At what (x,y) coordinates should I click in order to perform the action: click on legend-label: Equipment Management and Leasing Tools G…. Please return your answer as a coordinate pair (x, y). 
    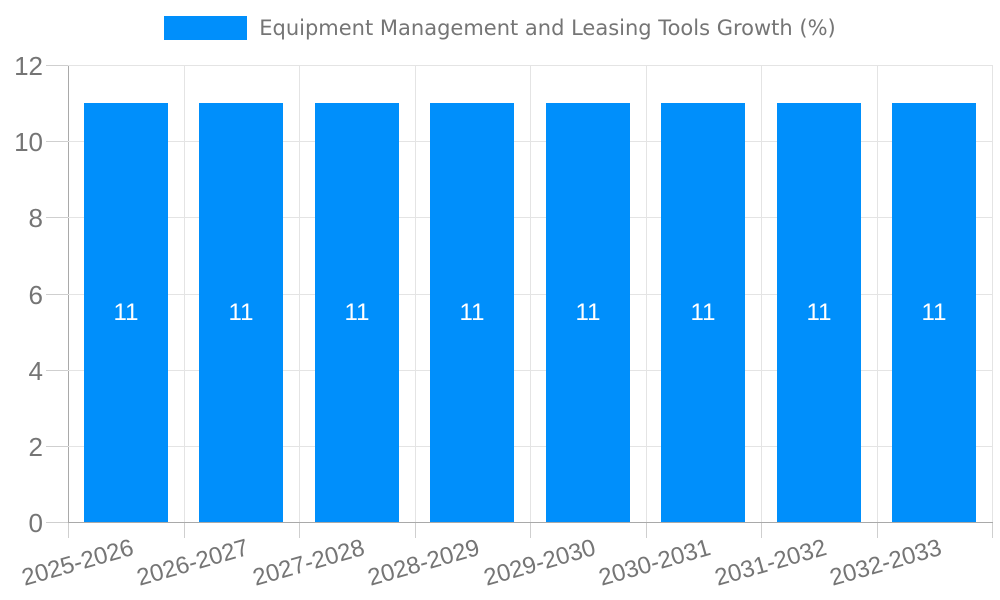
    Looking at the image, I should click on (547, 28).